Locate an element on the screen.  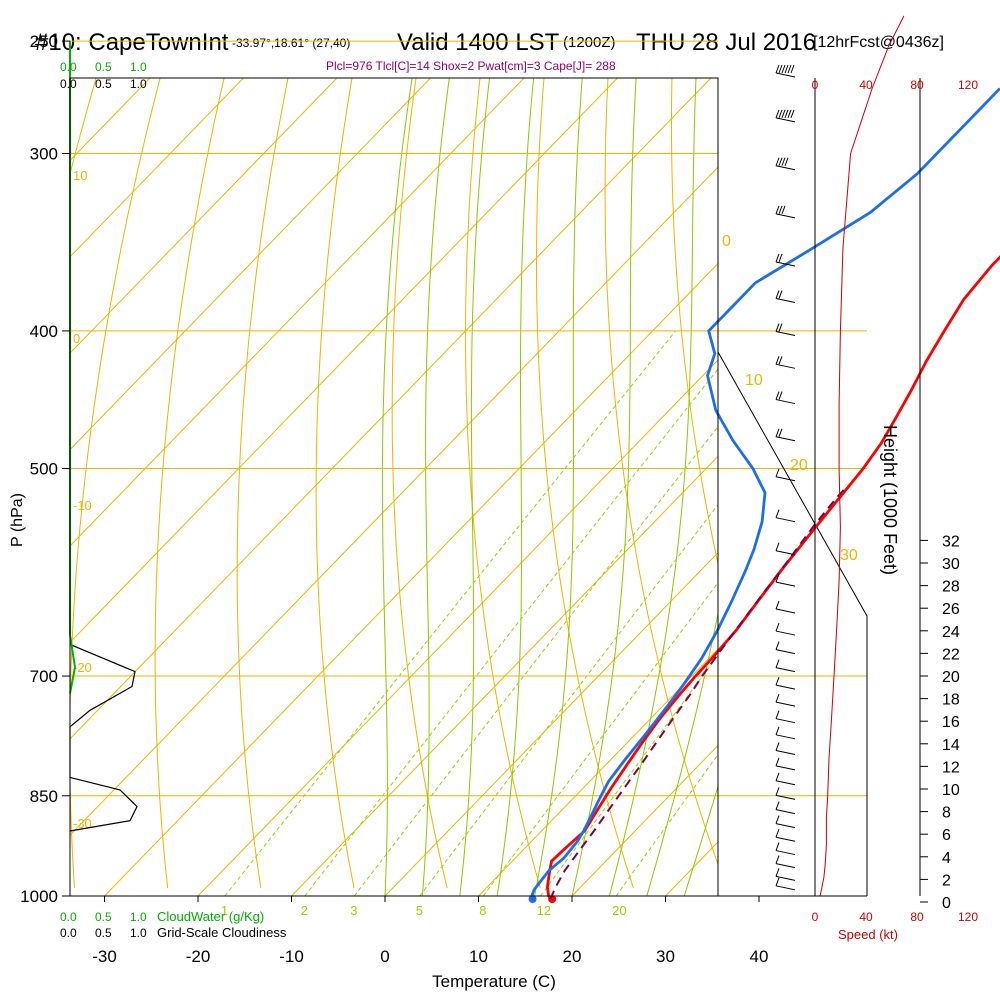
pressure-tick-label: 700 is located at coordinates (44, 676).